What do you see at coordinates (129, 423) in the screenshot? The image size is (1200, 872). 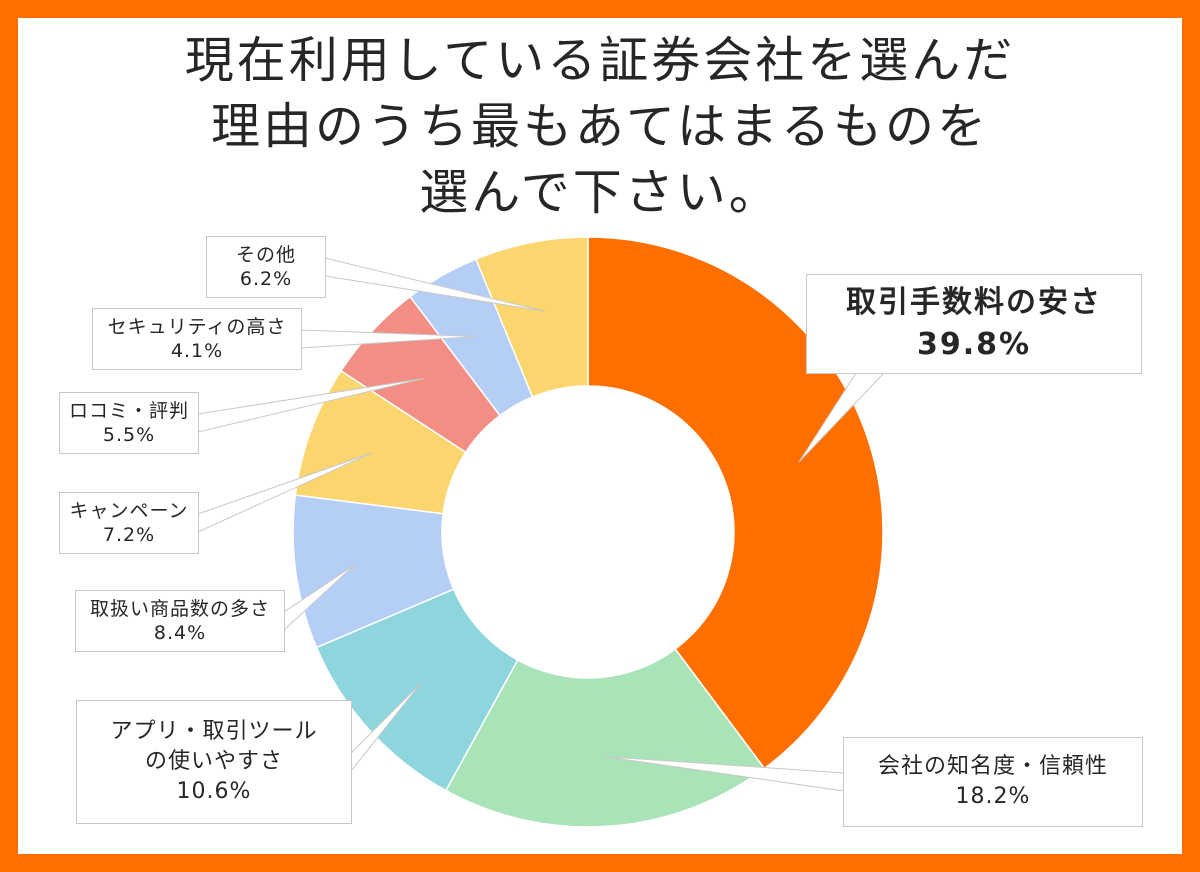 I see `label-reviews: ロコミ・評判 5.5%` at bounding box center [129, 423].